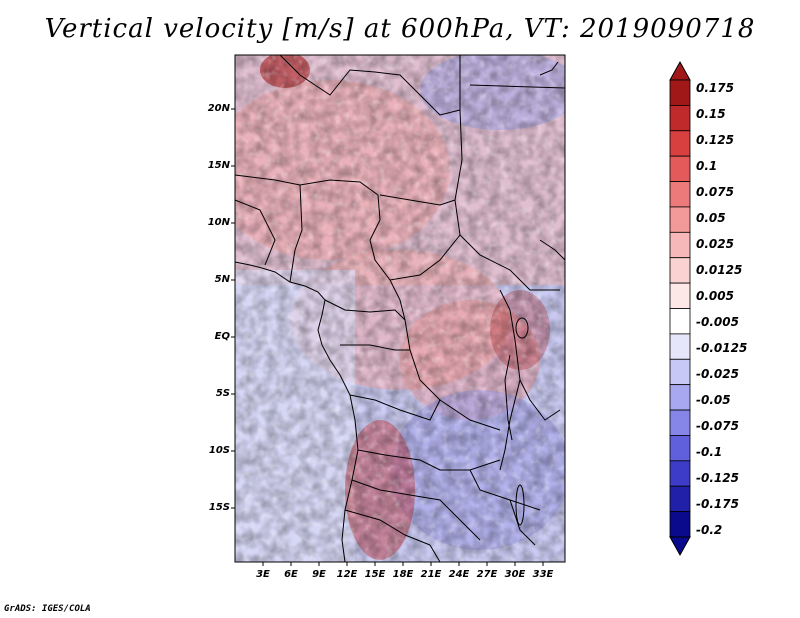 The width and height of the screenshot is (800, 618). What do you see at coordinates (711, 114) in the screenshot?
I see `colorbar-label: 0.15` at bounding box center [711, 114].